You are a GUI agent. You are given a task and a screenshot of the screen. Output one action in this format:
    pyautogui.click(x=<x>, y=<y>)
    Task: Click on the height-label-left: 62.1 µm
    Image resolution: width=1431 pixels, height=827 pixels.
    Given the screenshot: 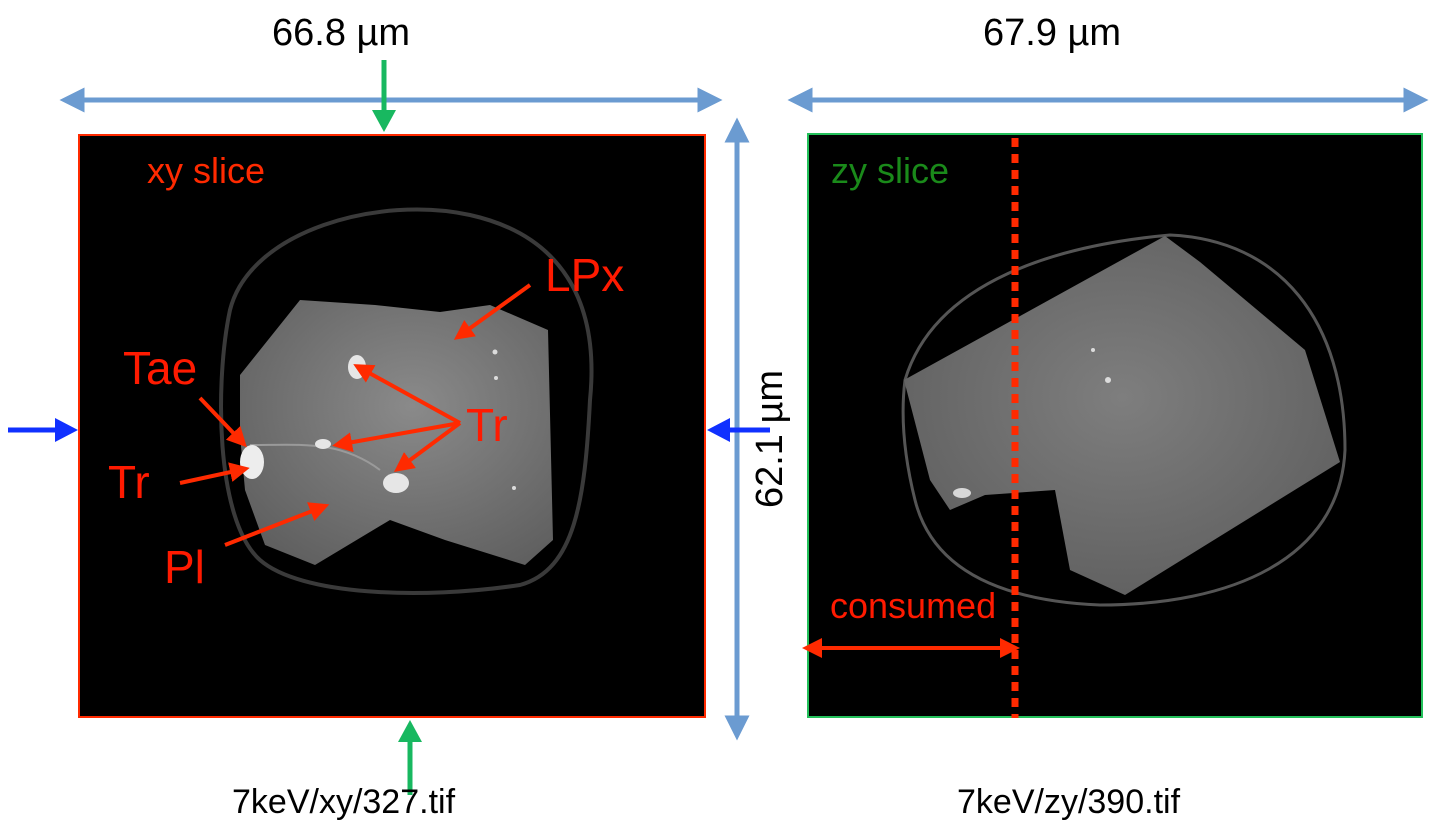 What is the action you would take?
    pyautogui.click(x=770, y=439)
    